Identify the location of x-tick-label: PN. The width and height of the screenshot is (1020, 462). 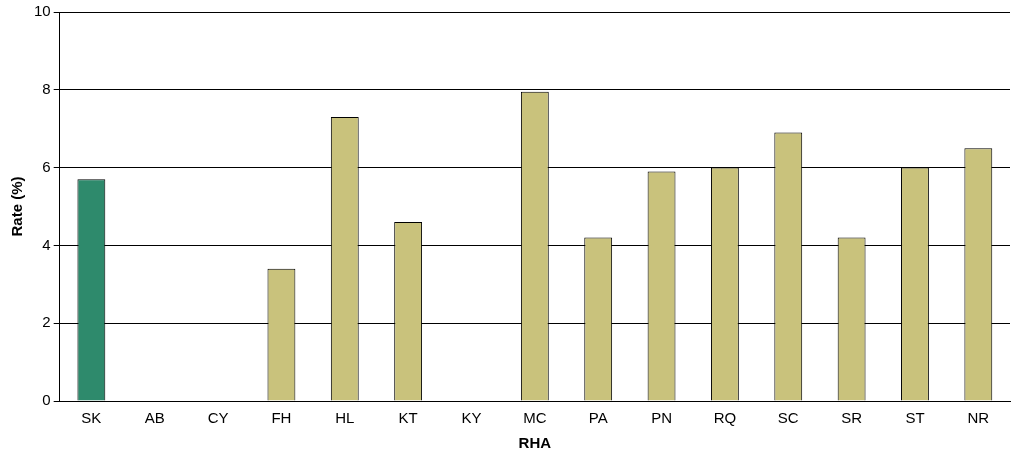
(661, 418).